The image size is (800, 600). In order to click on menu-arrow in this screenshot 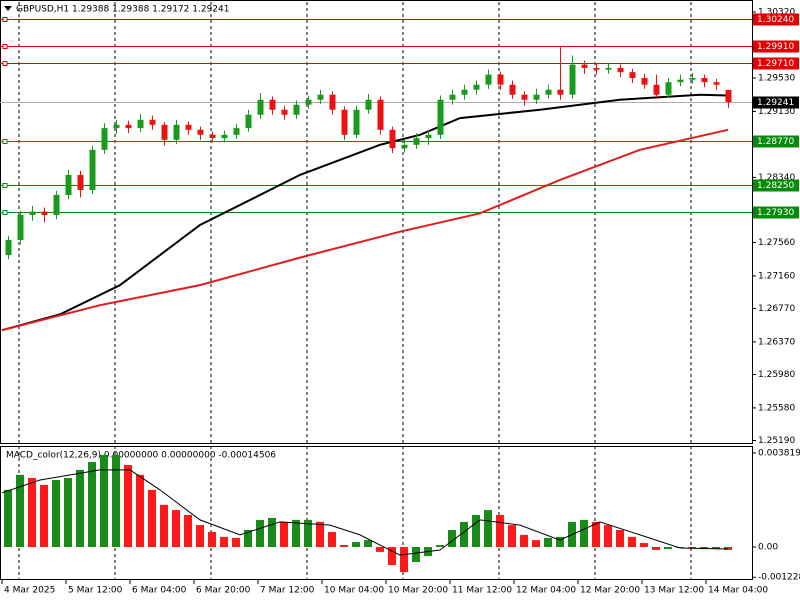, I will do `click(8, 8)`.